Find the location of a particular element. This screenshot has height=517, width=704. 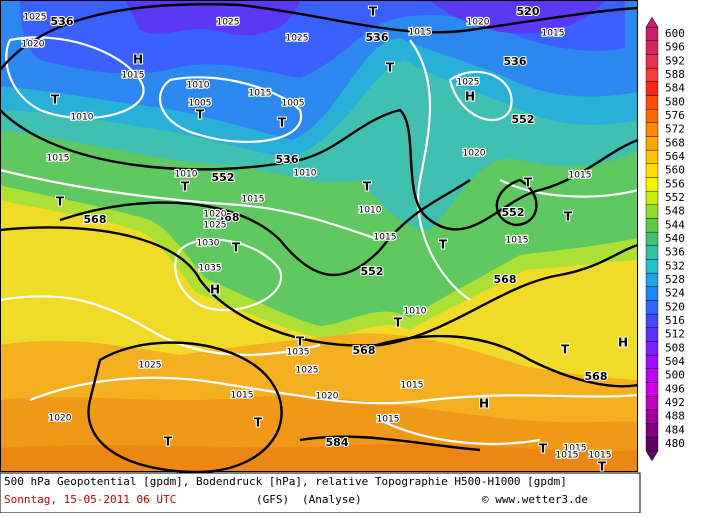

legend-arrow-bottom is located at coordinates (652, 456).